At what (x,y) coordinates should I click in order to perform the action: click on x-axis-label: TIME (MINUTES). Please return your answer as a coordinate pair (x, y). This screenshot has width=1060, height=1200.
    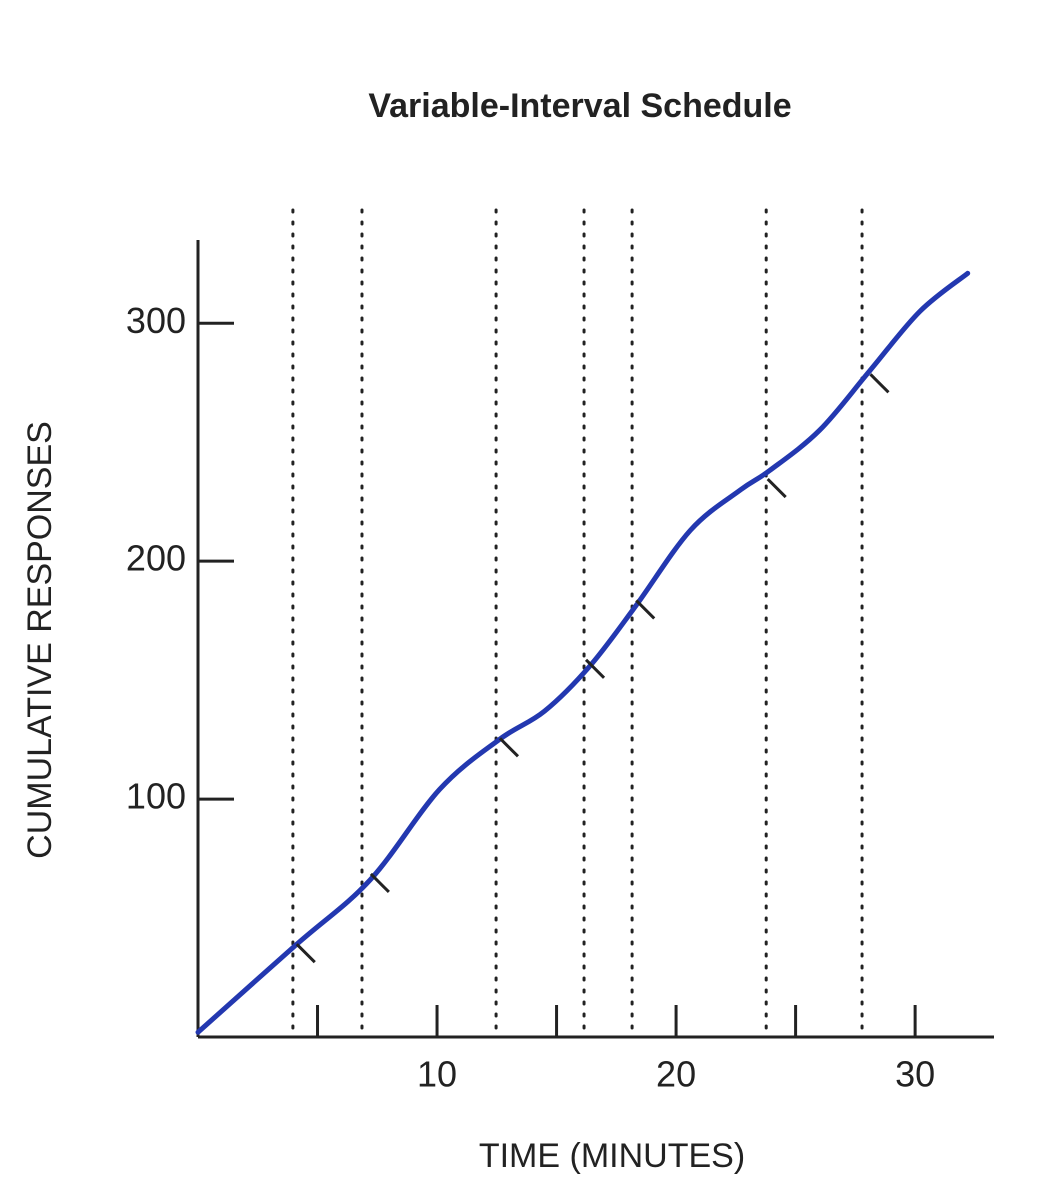
    Looking at the image, I should click on (612, 1156).